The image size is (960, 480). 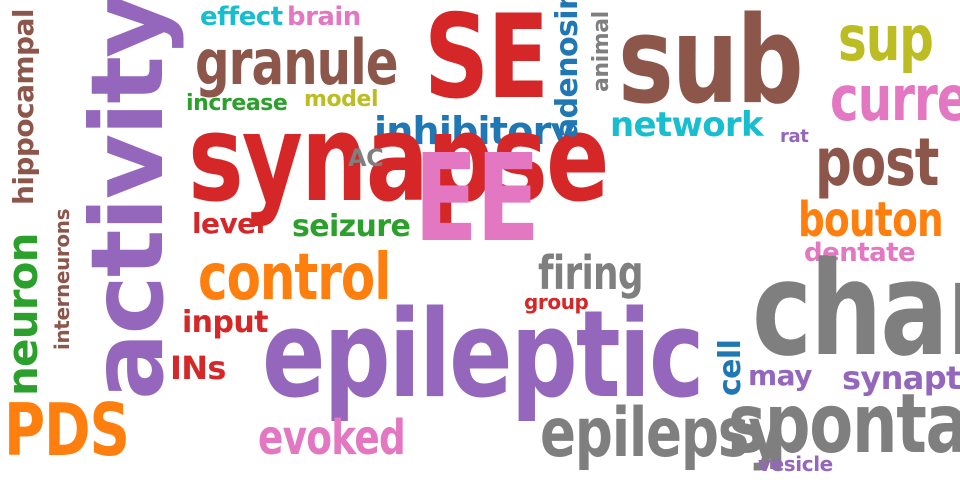 I want to click on word-current: inhibitory, so click(x=474, y=131).